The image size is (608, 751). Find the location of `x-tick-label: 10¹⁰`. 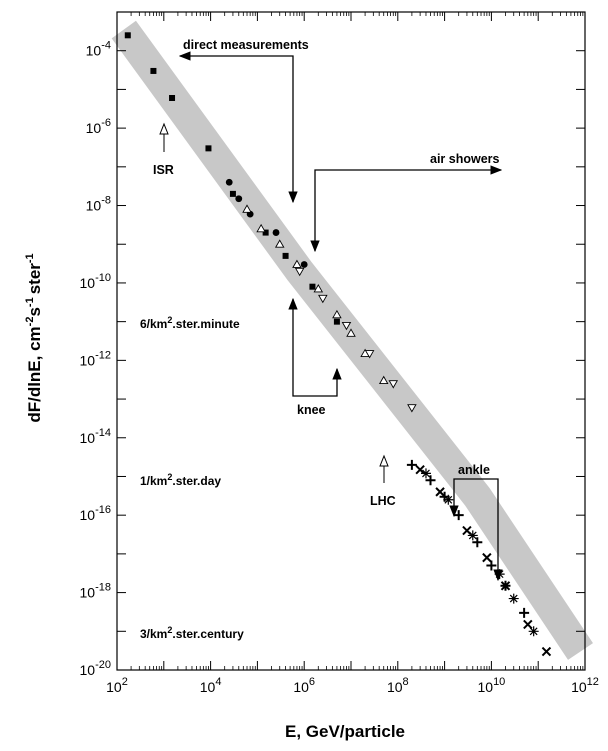

x-tick-label: 10¹⁰ is located at coordinates (491, 685).